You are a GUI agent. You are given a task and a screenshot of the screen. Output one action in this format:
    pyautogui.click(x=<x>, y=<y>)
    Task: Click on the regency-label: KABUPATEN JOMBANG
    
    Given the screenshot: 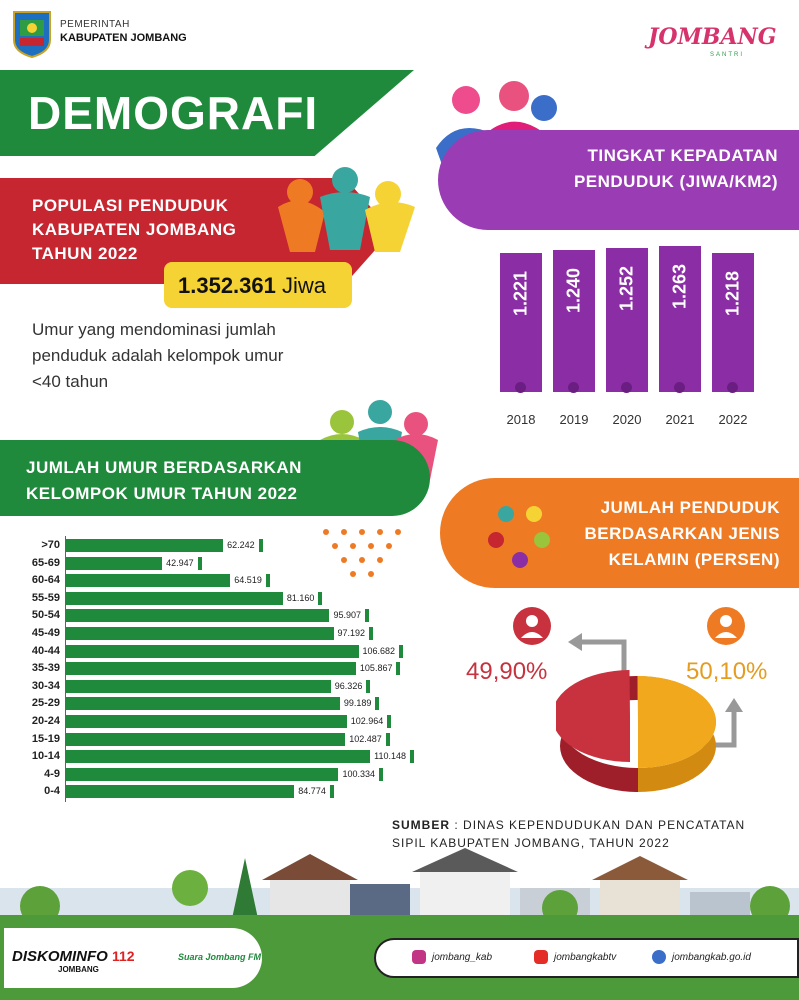 What is the action you would take?
    pyautogui.click(x=123, y=38)
    